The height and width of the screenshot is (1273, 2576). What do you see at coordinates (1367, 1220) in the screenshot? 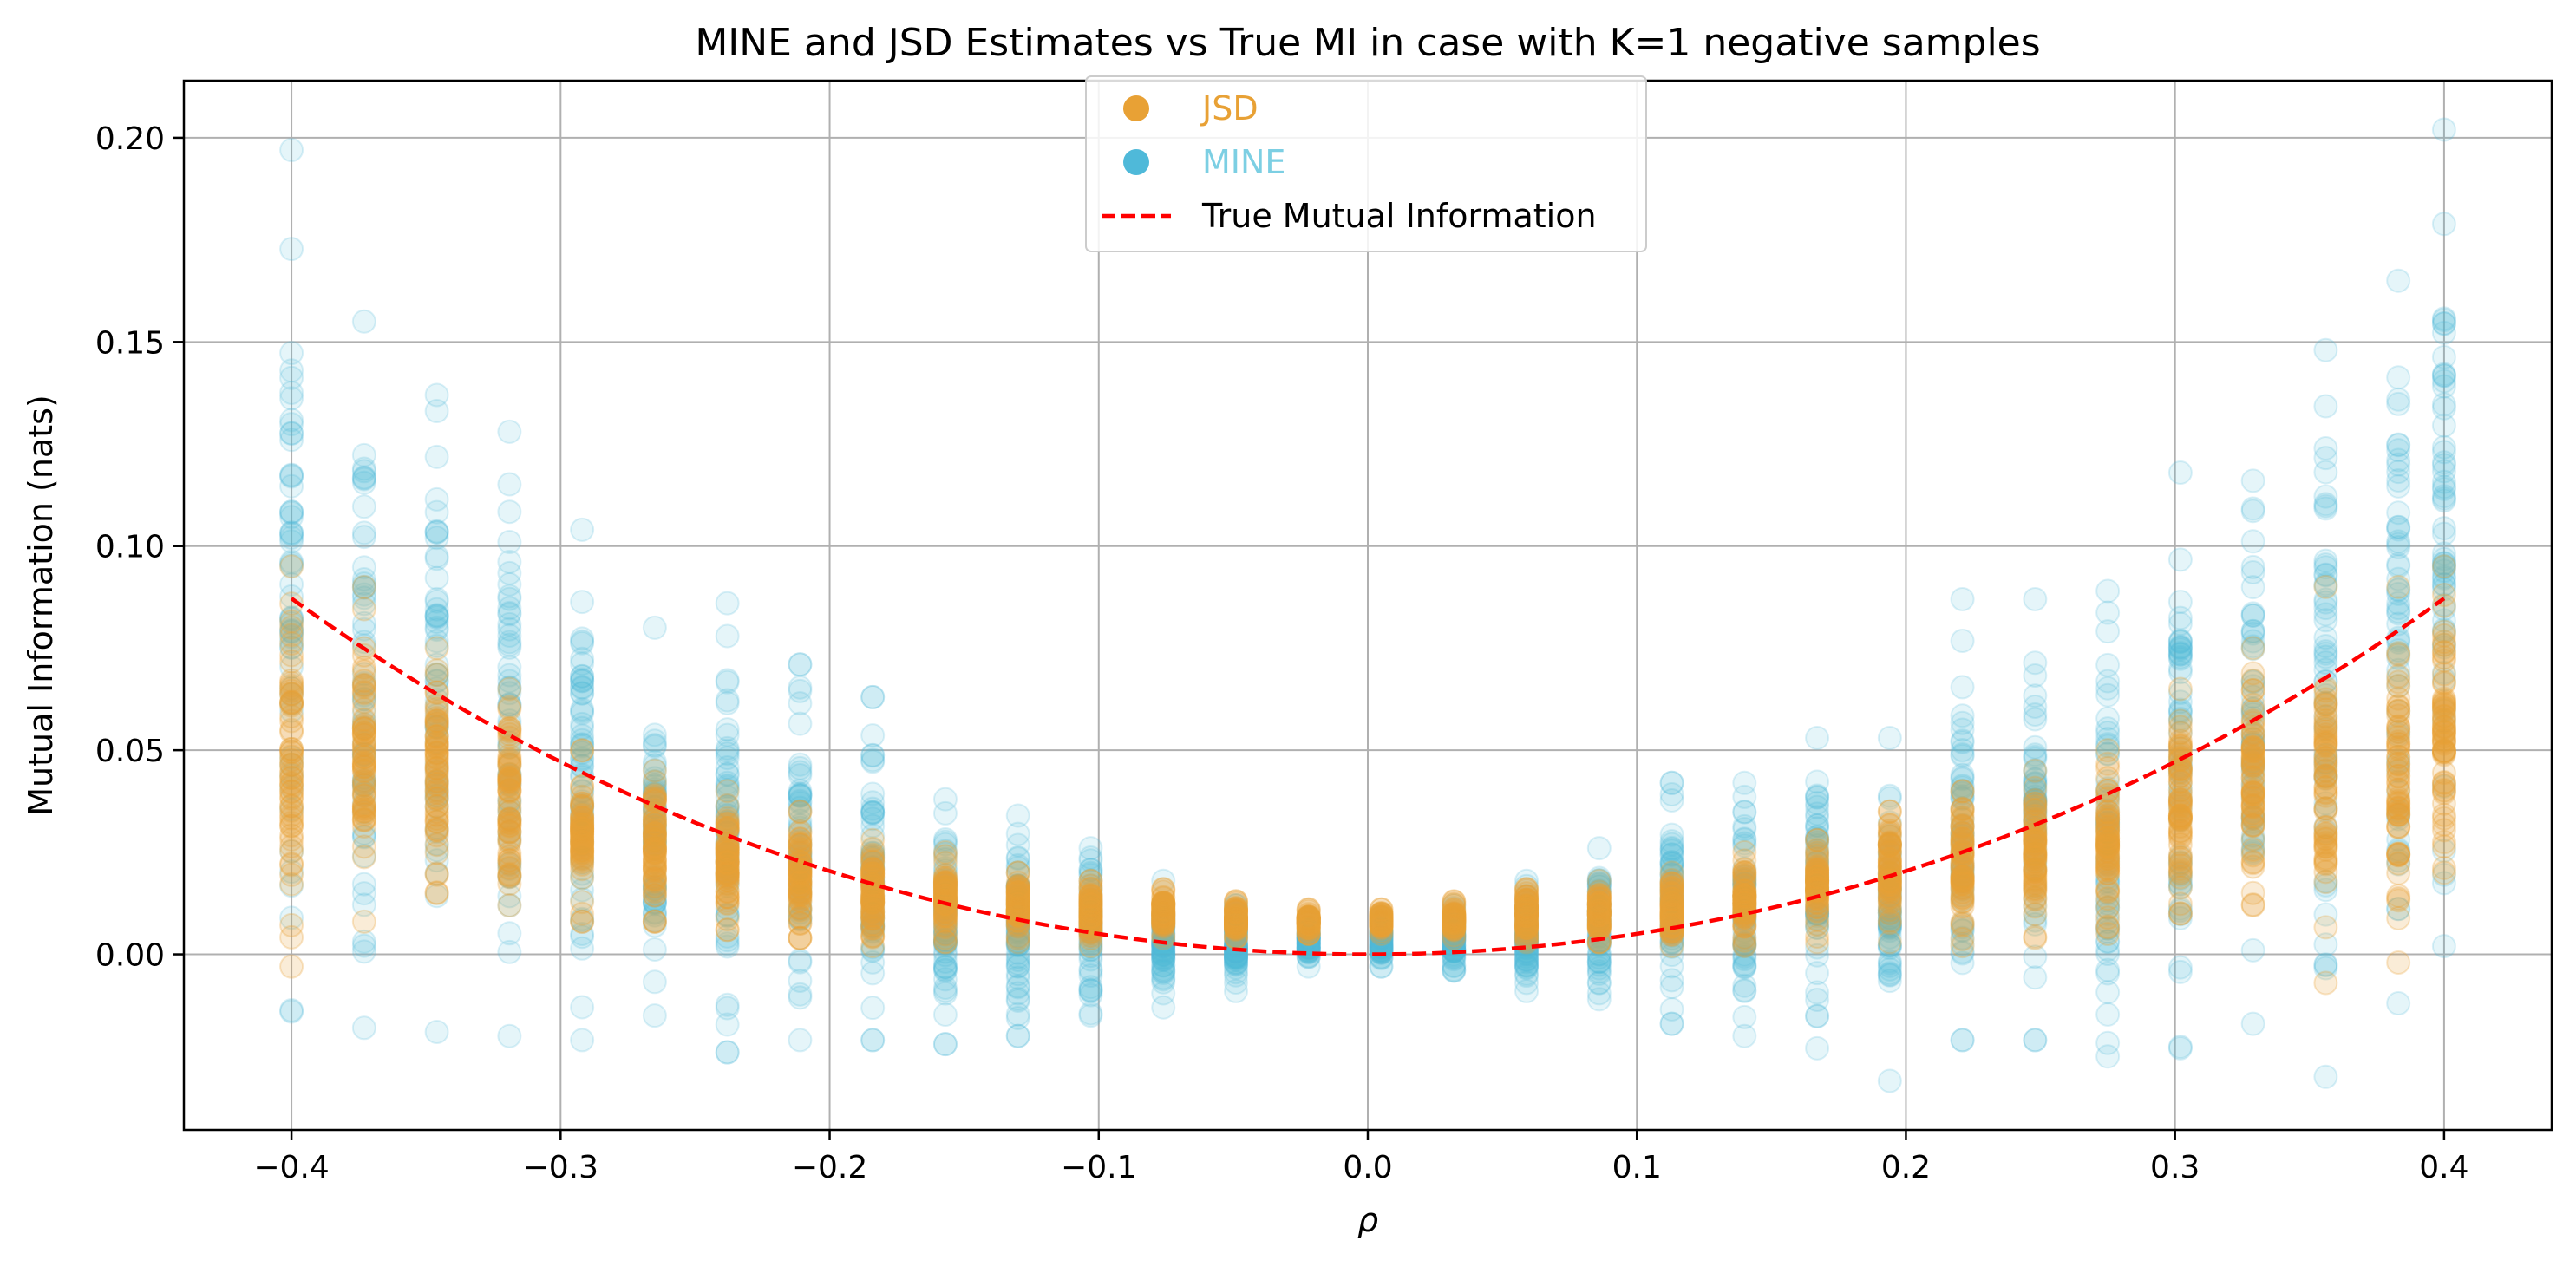
I see `x-axis-label: ρ` at bounding box center [1367, 1220].